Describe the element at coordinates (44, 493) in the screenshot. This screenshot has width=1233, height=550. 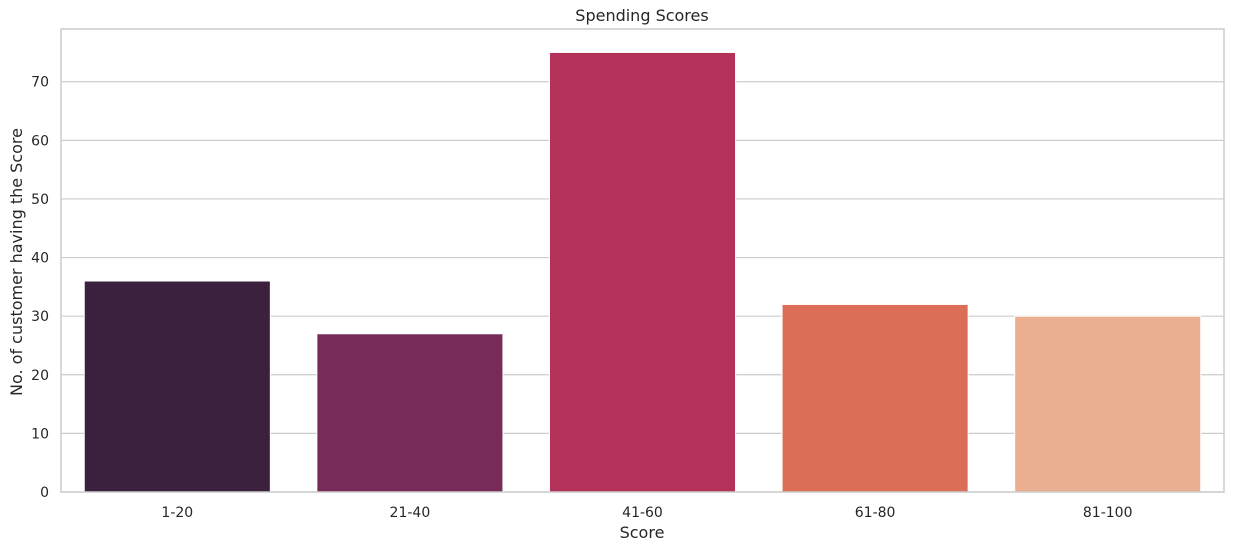
I see `y-tick-label: 0` at that location.